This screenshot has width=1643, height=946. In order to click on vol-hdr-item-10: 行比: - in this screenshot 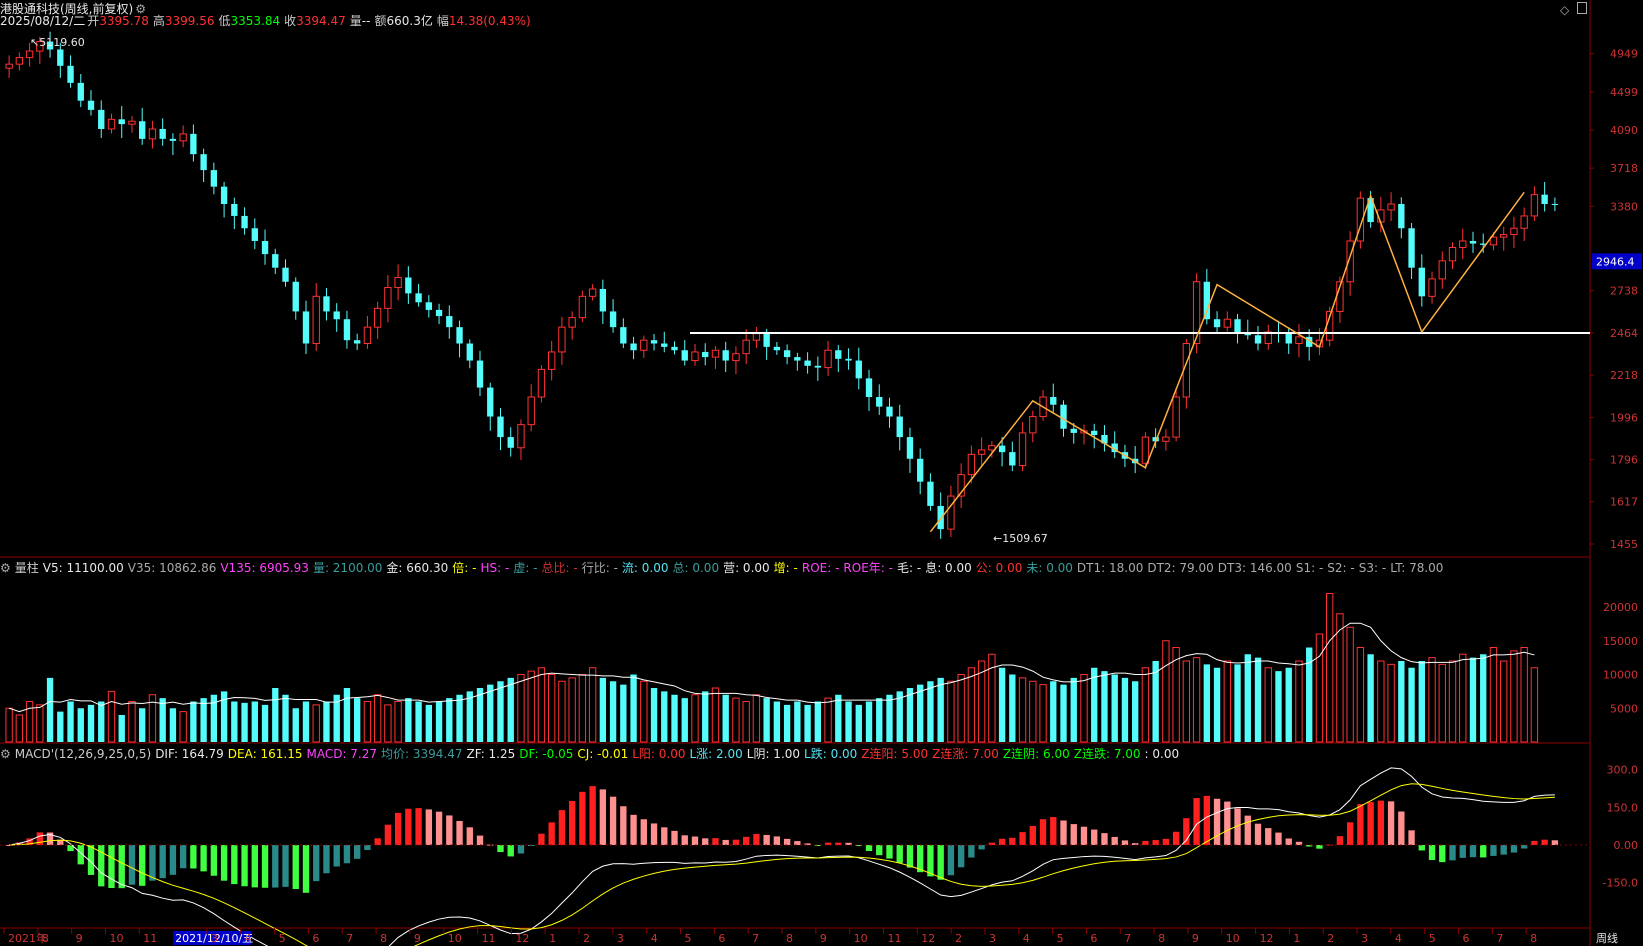, I will do `click(599, 568)`.